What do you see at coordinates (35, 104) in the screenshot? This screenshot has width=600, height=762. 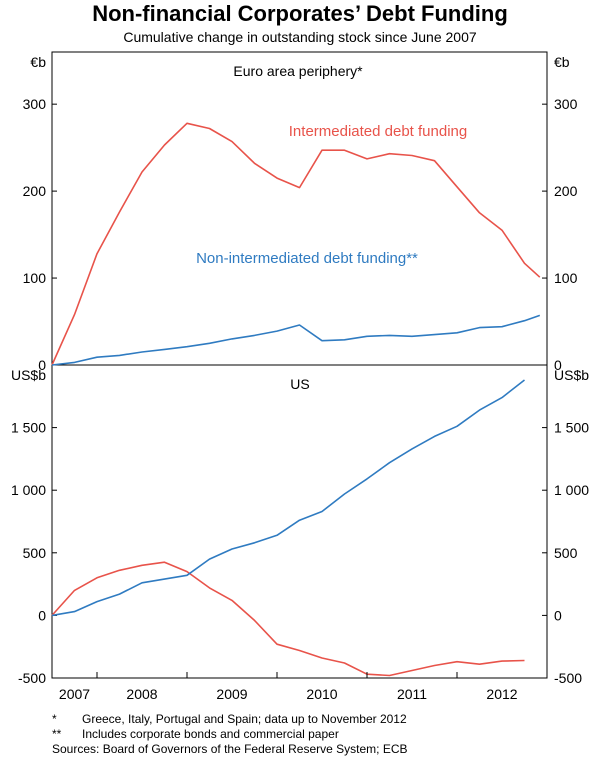 I see `y-tick-label-left: 300` at bounding box center [35, 104].